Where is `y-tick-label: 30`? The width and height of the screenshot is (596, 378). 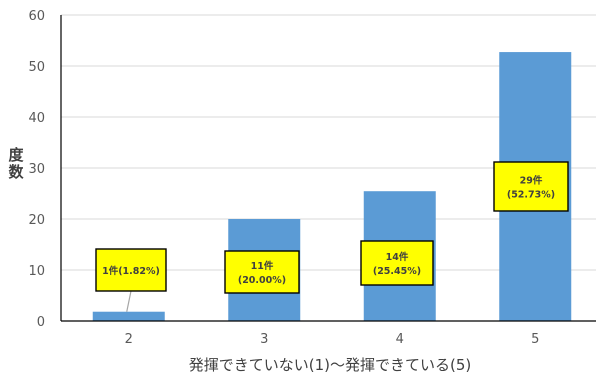
y-tick-label: 30 is located at coordinates (36, 169).